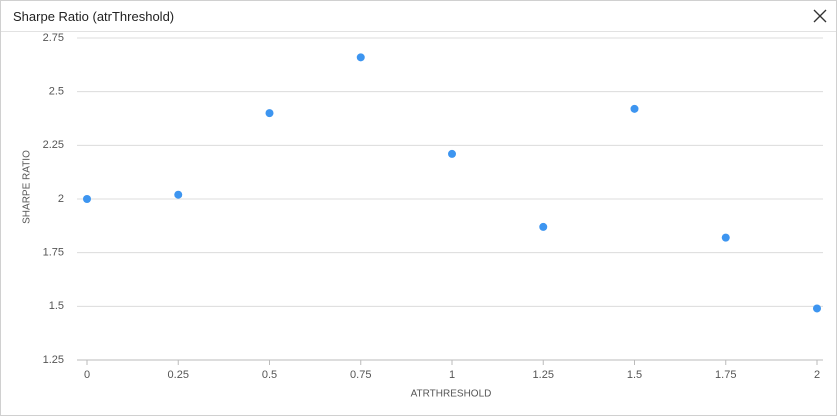  What do you see at coordinates (725, 375) in the screenshot?
I see `x-tick-label: 1.75` at bounding box center [725, 375].